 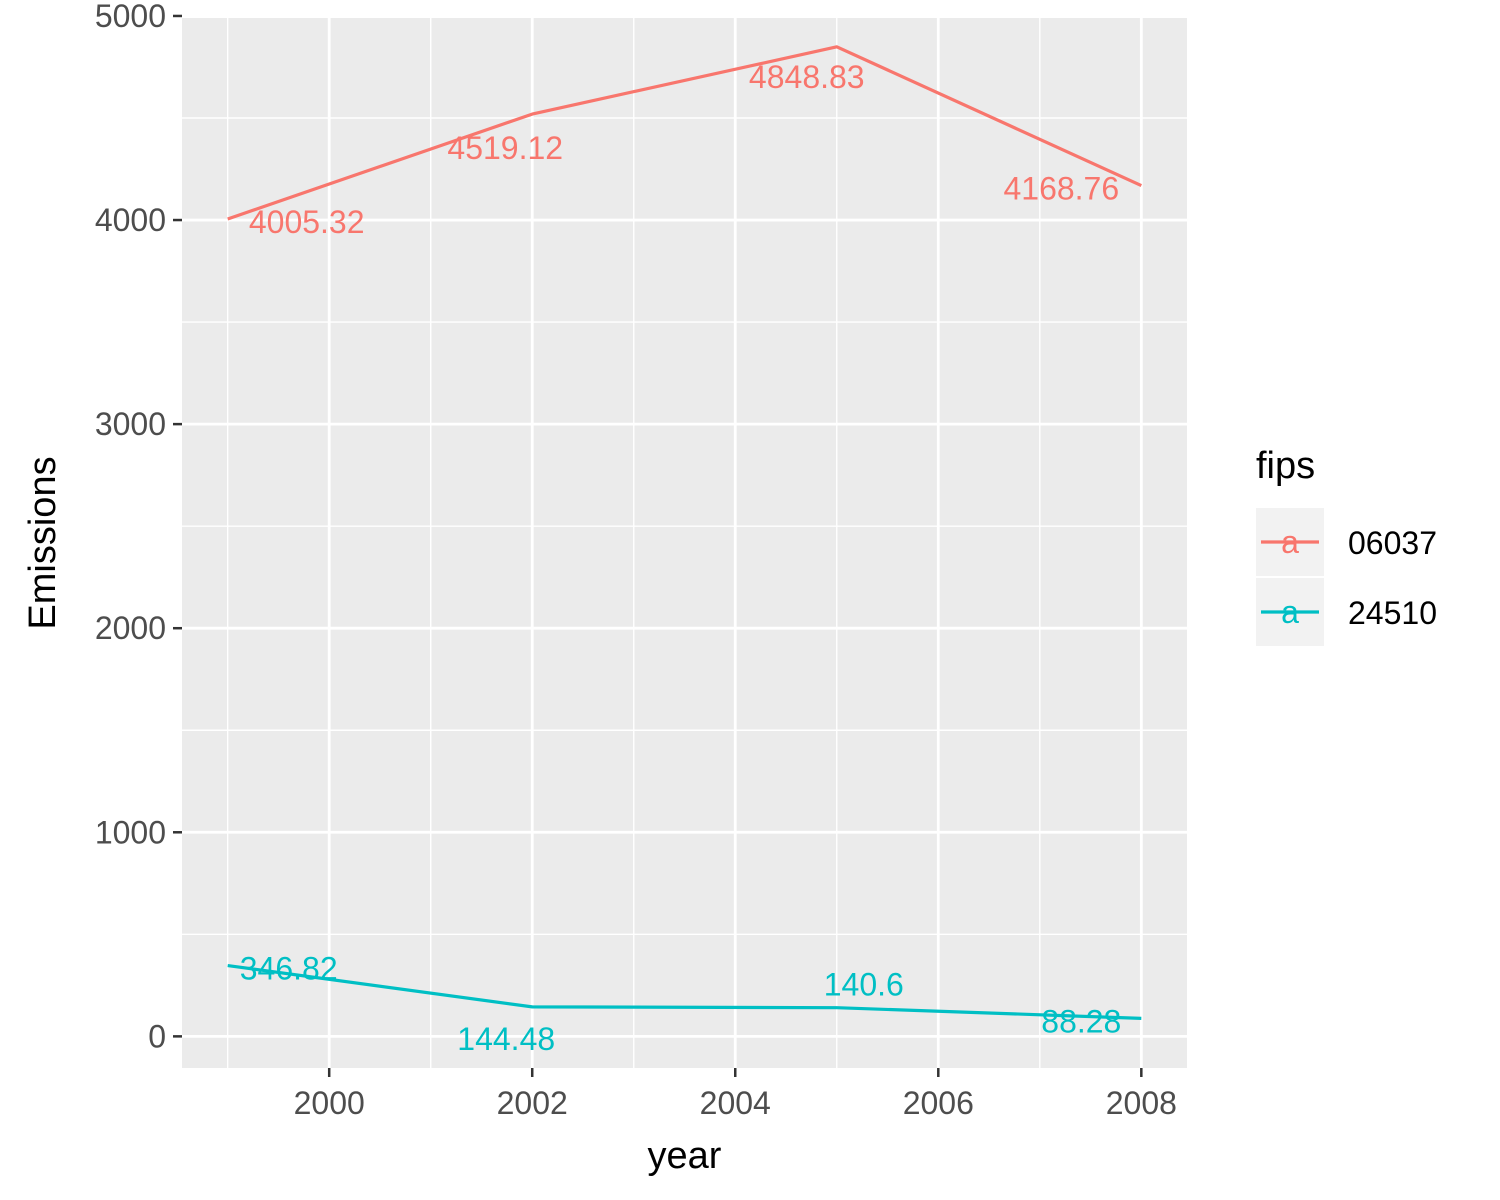 What do you see at coordinates (138, 527) in the screenshot?
I see `y-axis: 0 1000 2000 3000 4000 5000` at bounding box center [138, 527].